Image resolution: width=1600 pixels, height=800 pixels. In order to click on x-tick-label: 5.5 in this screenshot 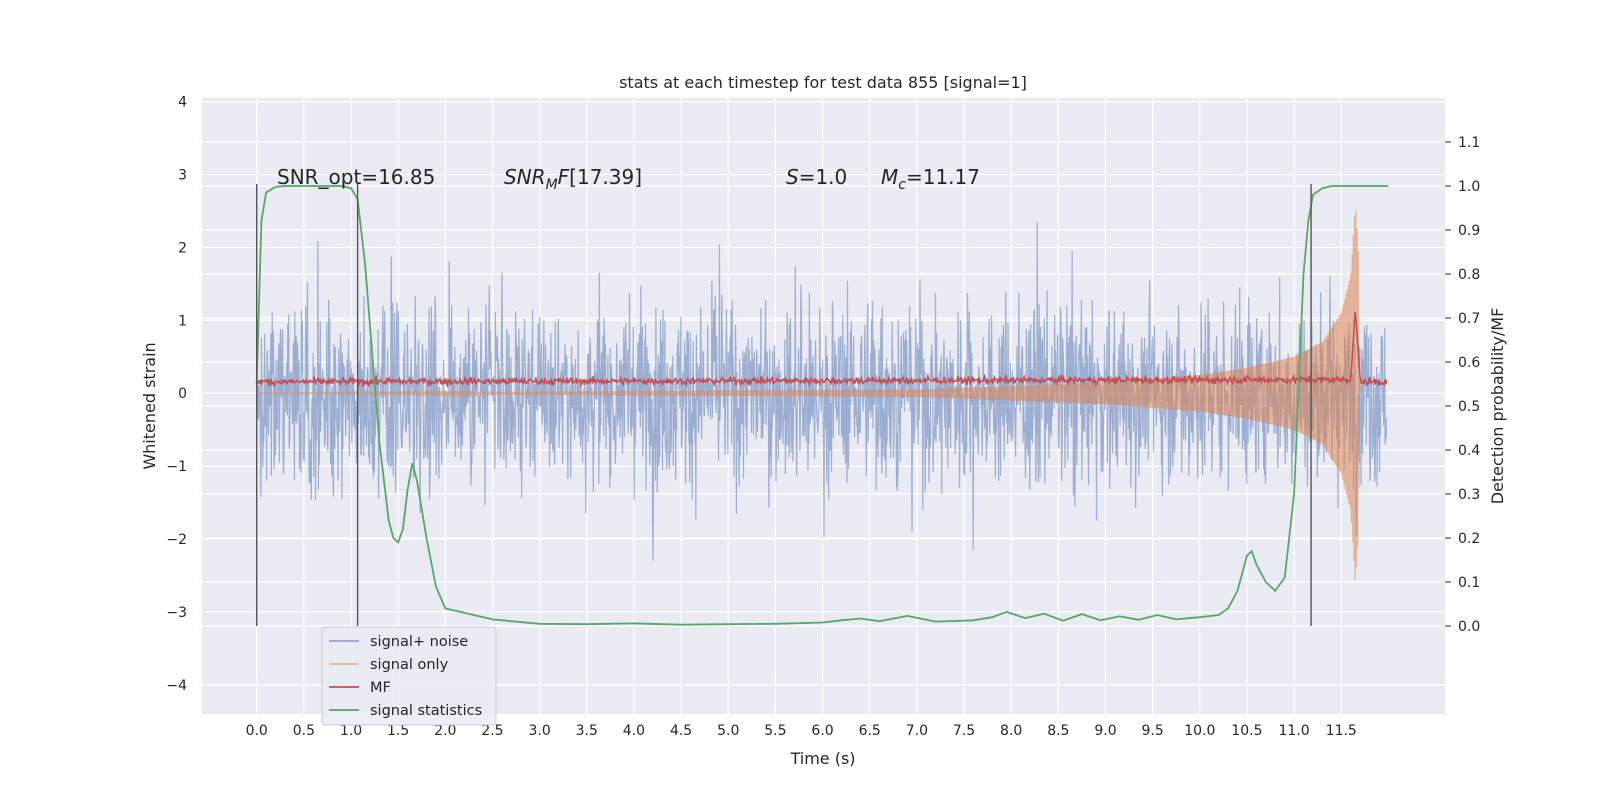, I will do `click(775, 731)`.